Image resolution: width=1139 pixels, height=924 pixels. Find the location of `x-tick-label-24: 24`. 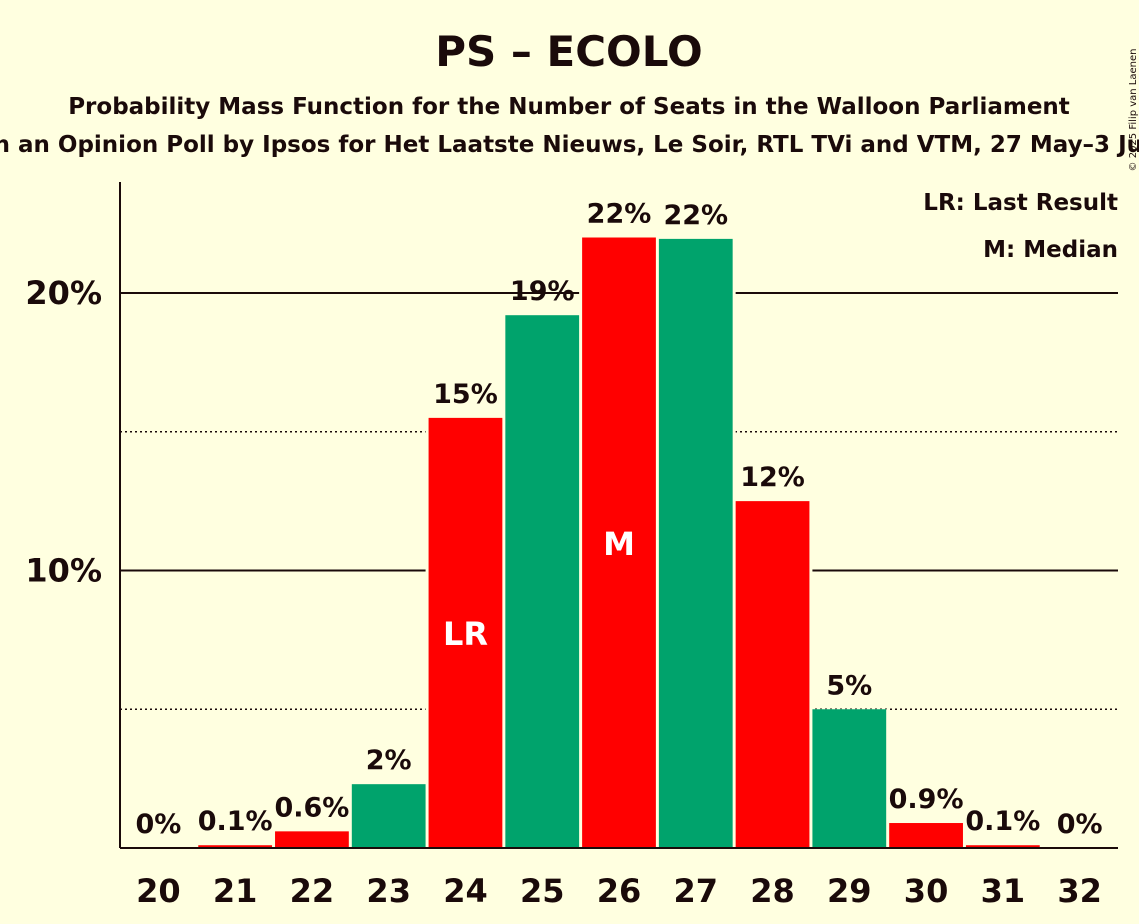

x-tick-label-24: 24 is located at coordinates (465, 891).